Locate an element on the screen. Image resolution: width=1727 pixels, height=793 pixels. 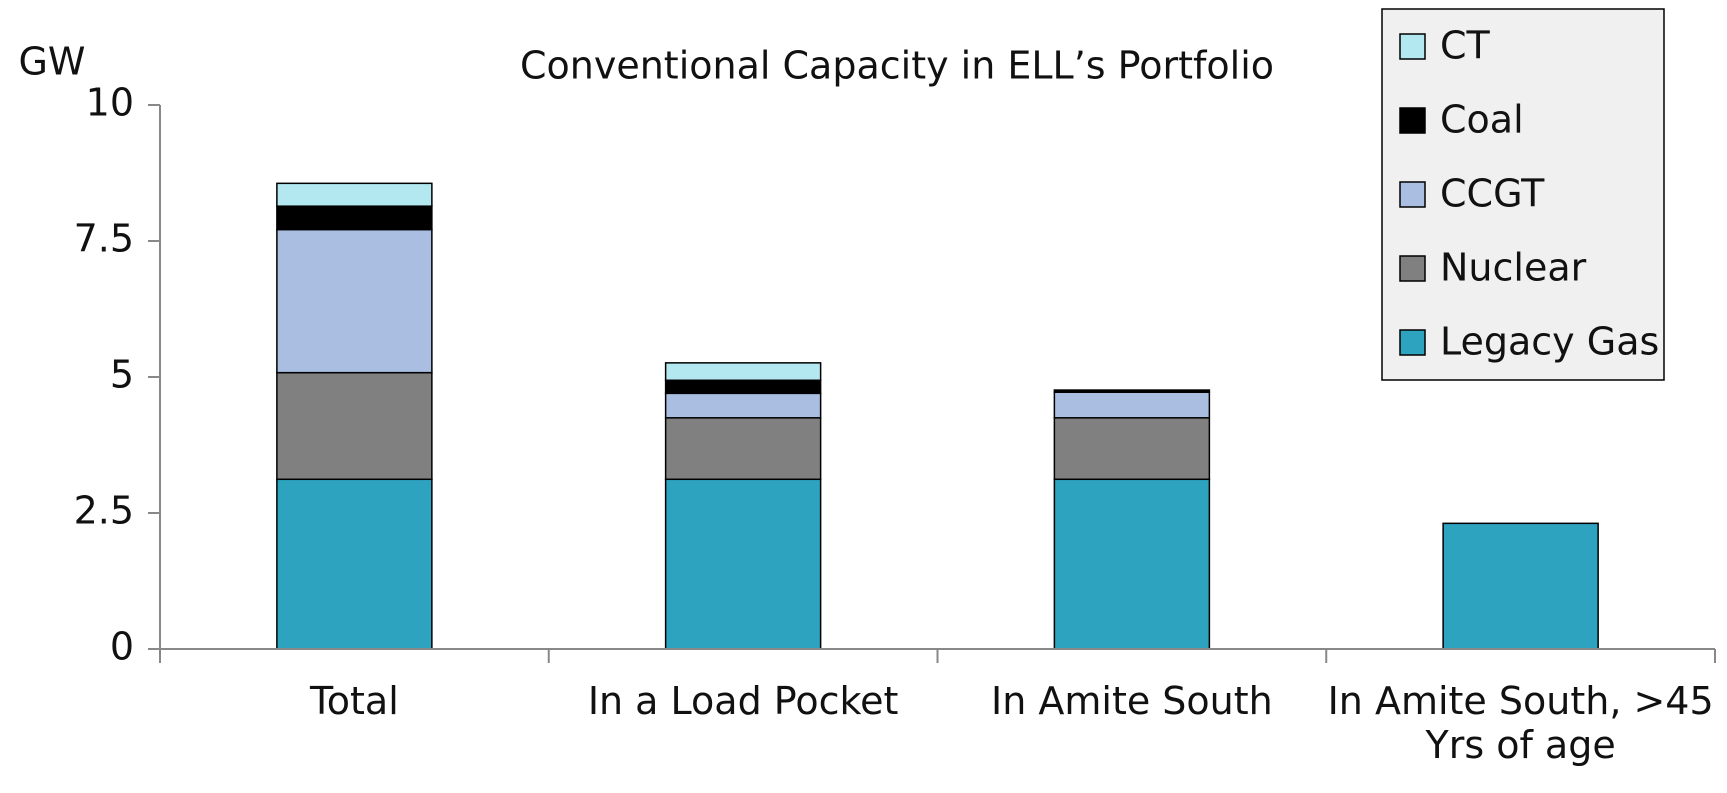
x-tick-label: In Amite South is located at coordinates (1132, 701).